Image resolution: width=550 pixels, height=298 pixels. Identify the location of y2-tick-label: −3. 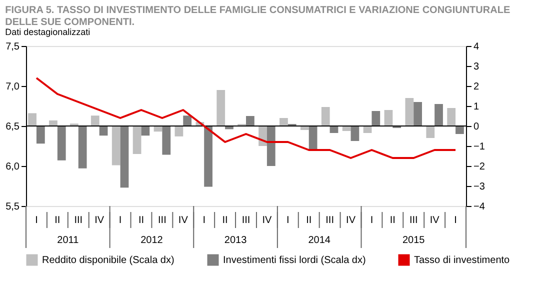
(480, 187).